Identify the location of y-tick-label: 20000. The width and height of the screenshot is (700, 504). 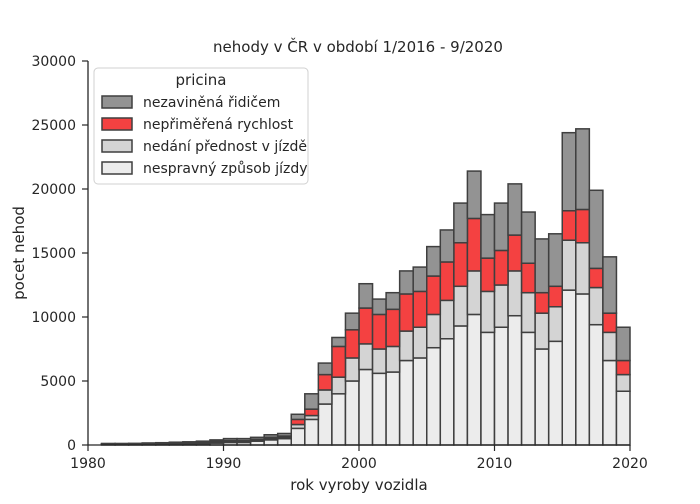
(53, 190).